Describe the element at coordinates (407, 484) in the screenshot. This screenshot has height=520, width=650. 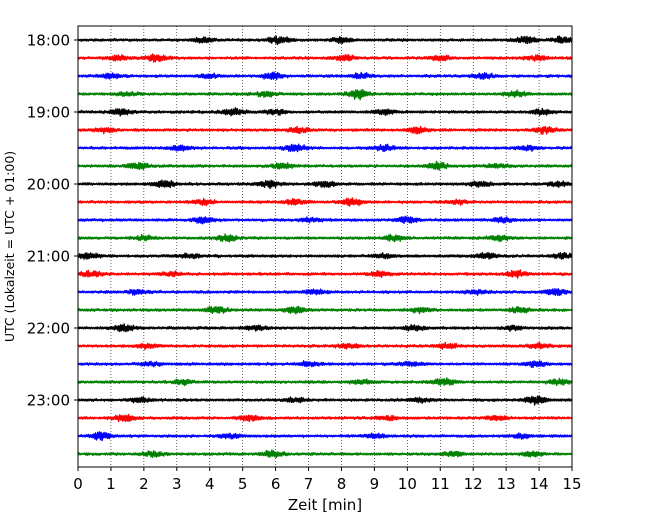
I see `x-tick-label: 10` at that location.